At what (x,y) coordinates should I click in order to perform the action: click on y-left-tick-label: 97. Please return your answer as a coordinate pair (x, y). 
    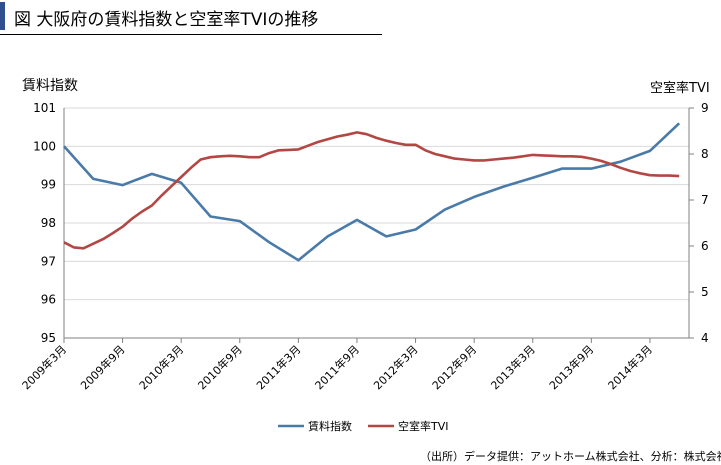
    Looking at the image, I should click on (48, 261).